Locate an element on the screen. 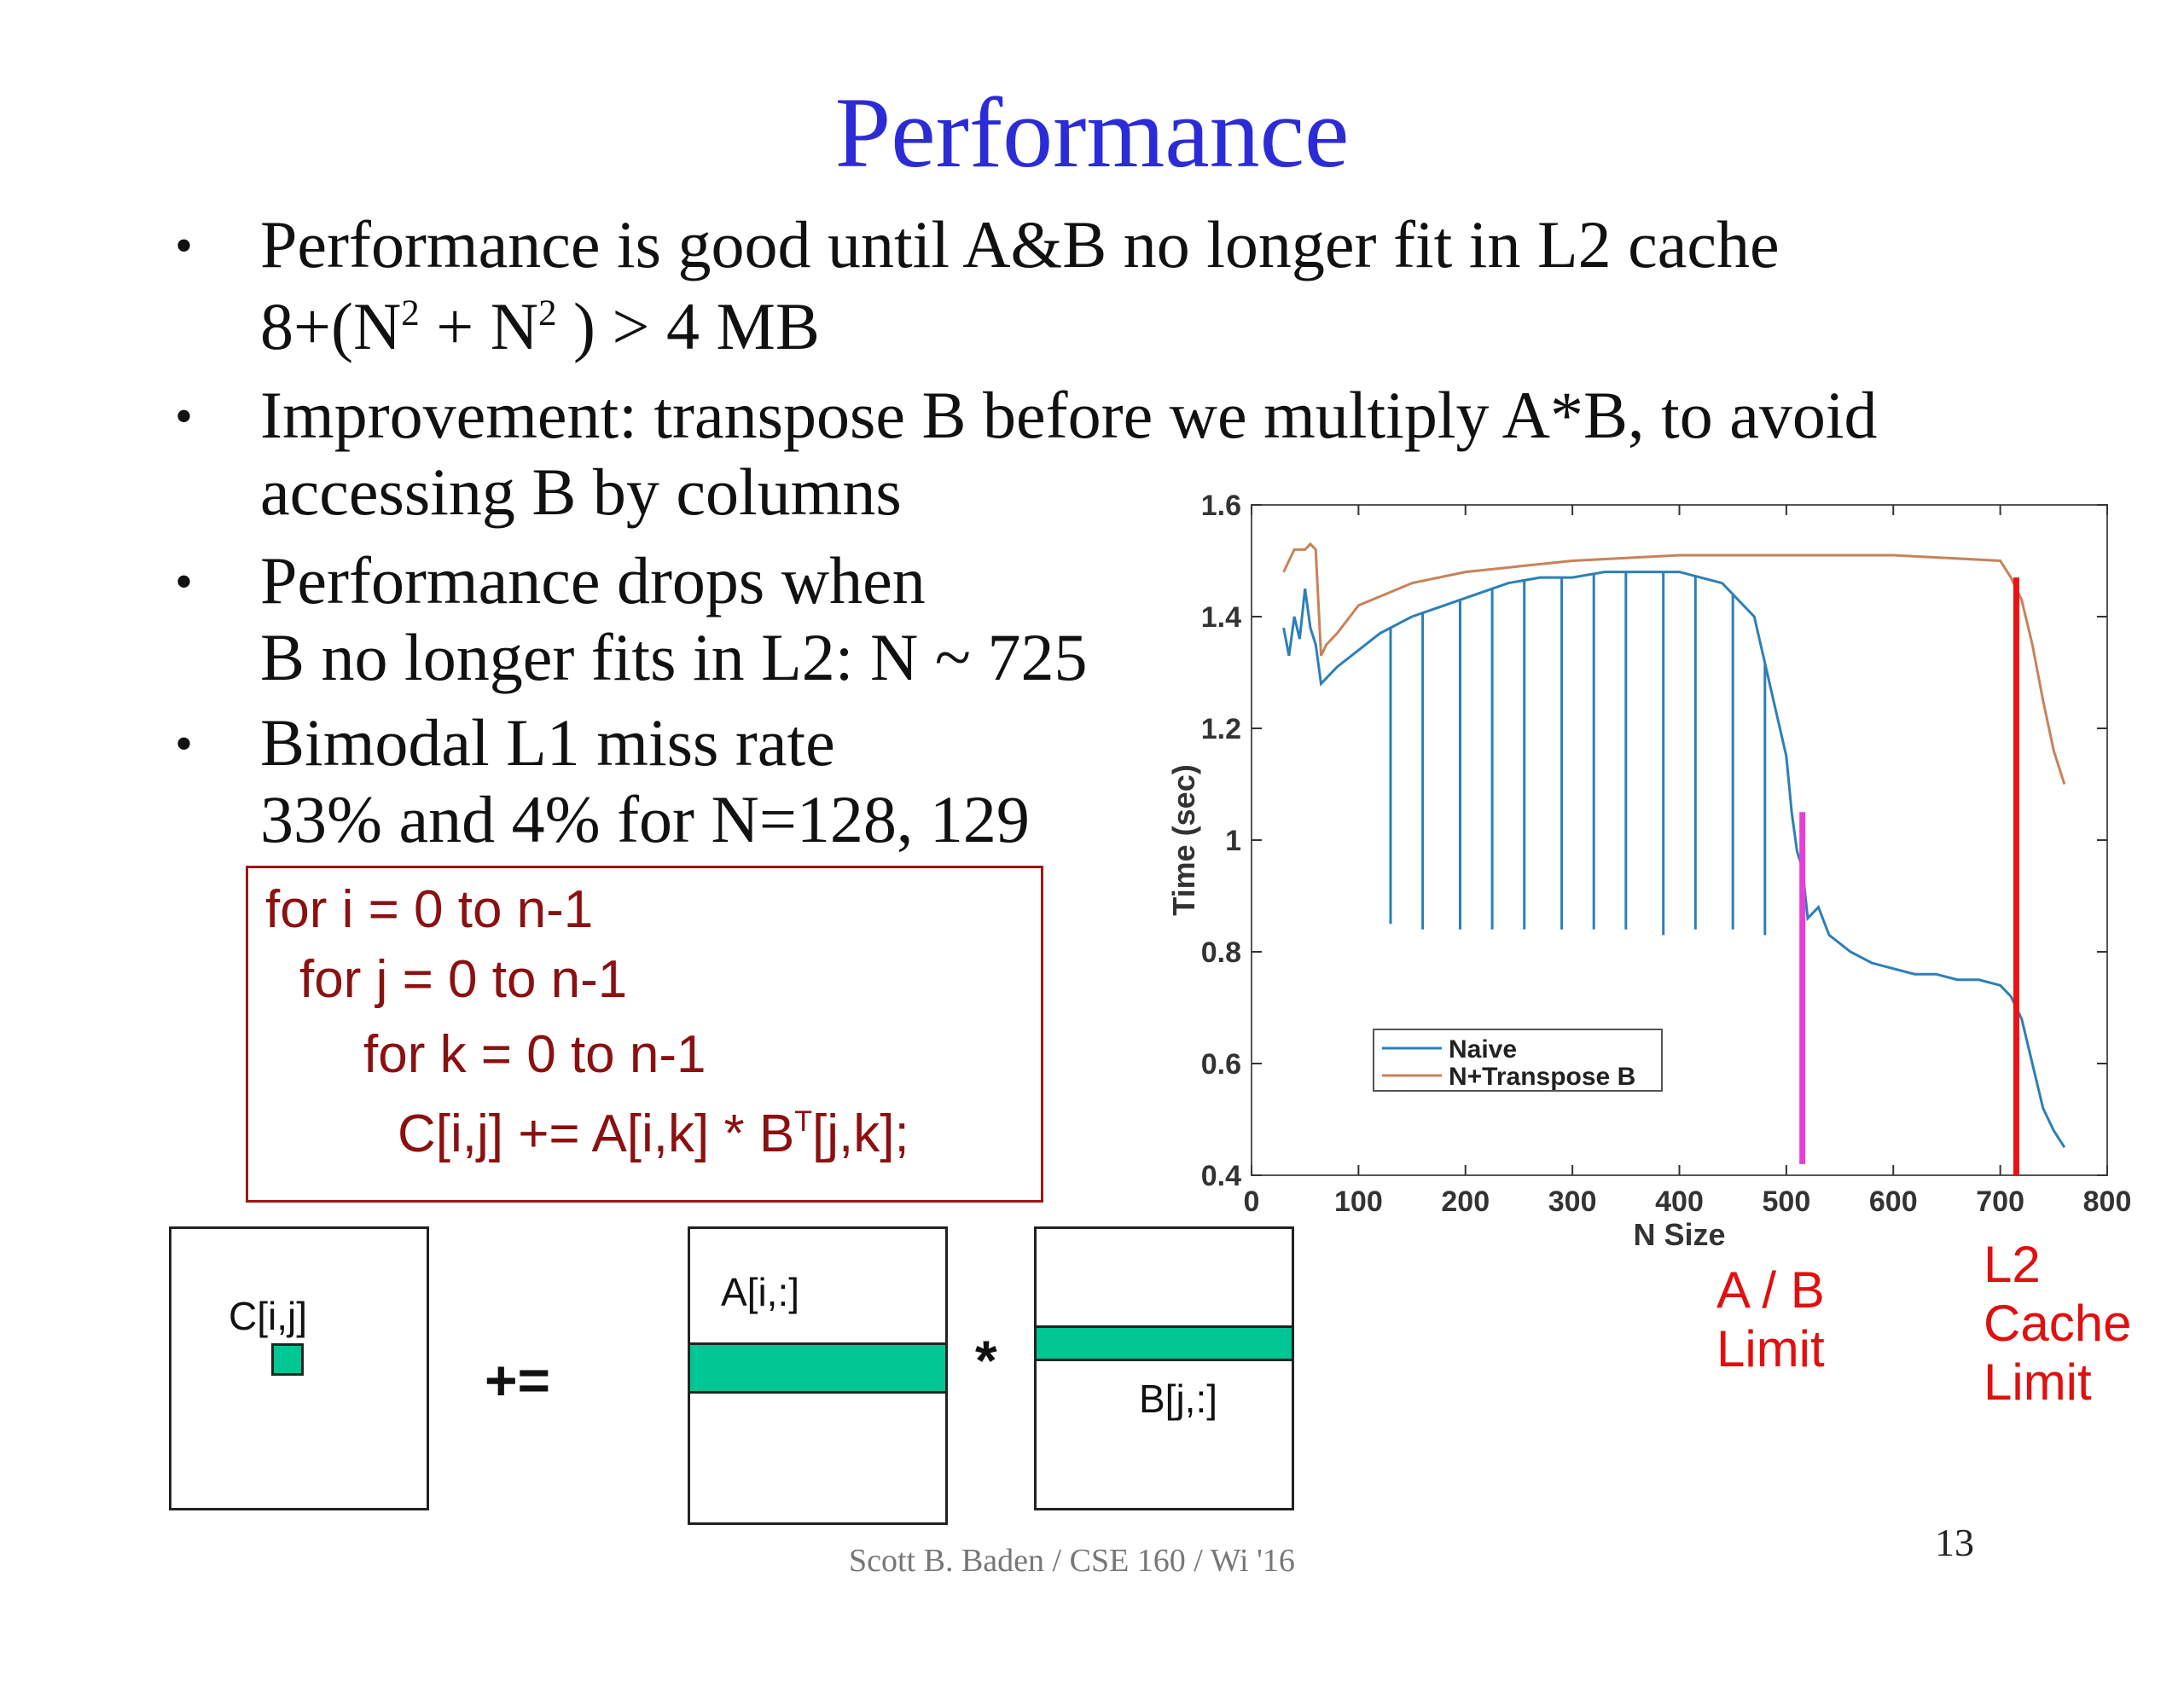 This screenshot has width=2184, height=1687. y-tick-label: 1.6 is located at coordinates (1221, 506).